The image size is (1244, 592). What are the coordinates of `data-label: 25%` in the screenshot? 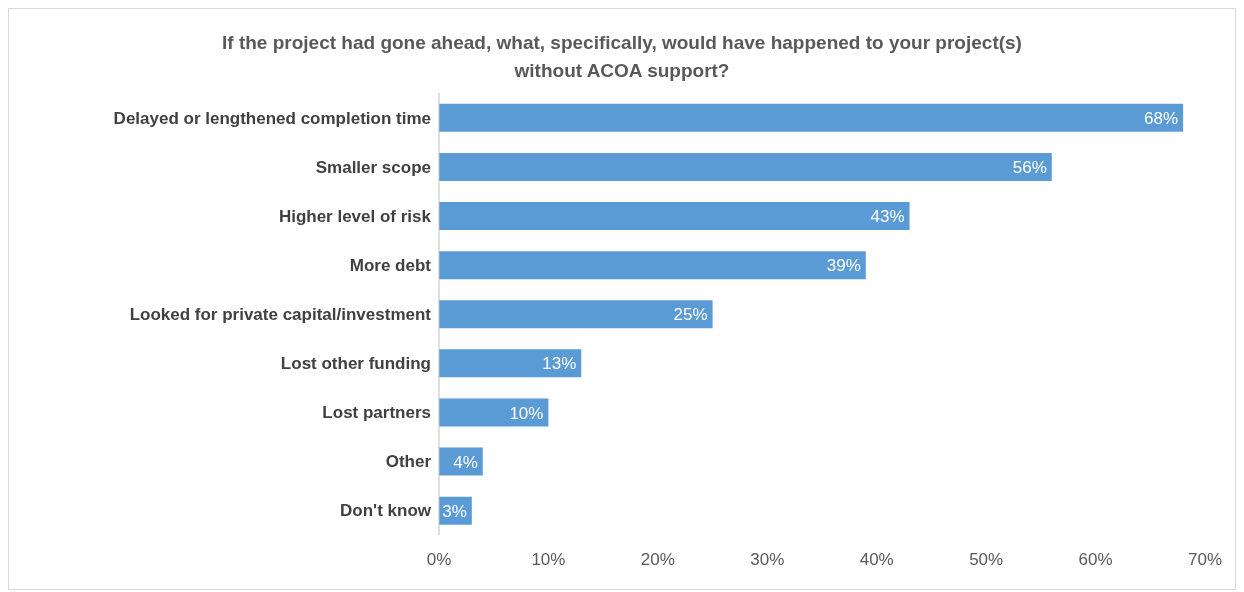 It's located at (690, 315).